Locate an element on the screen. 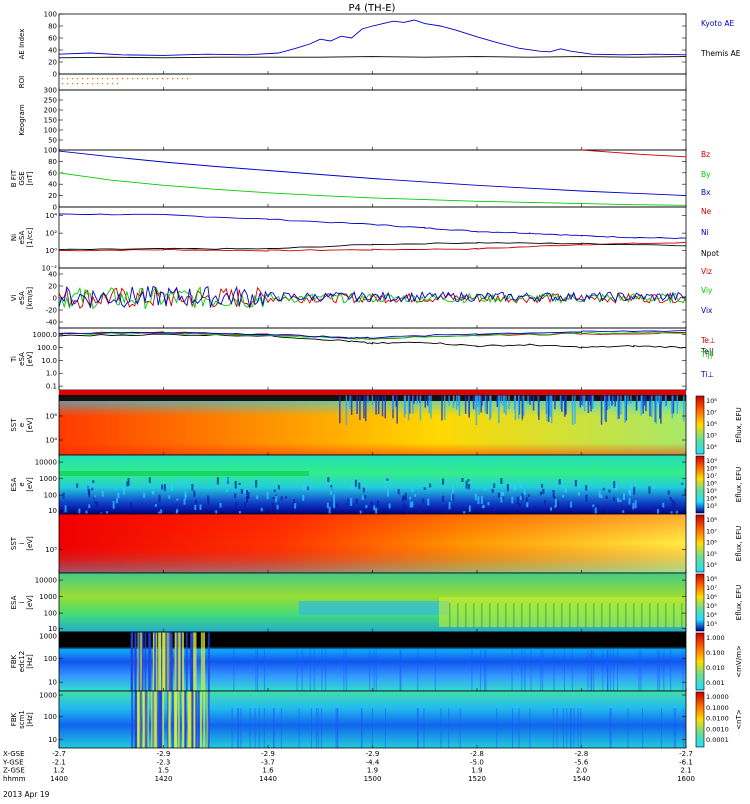  panel-bfield: 100 80 60 40 20 0 B FIT GSE [nT] Bz By Bx is located at coordinates (360, 179).